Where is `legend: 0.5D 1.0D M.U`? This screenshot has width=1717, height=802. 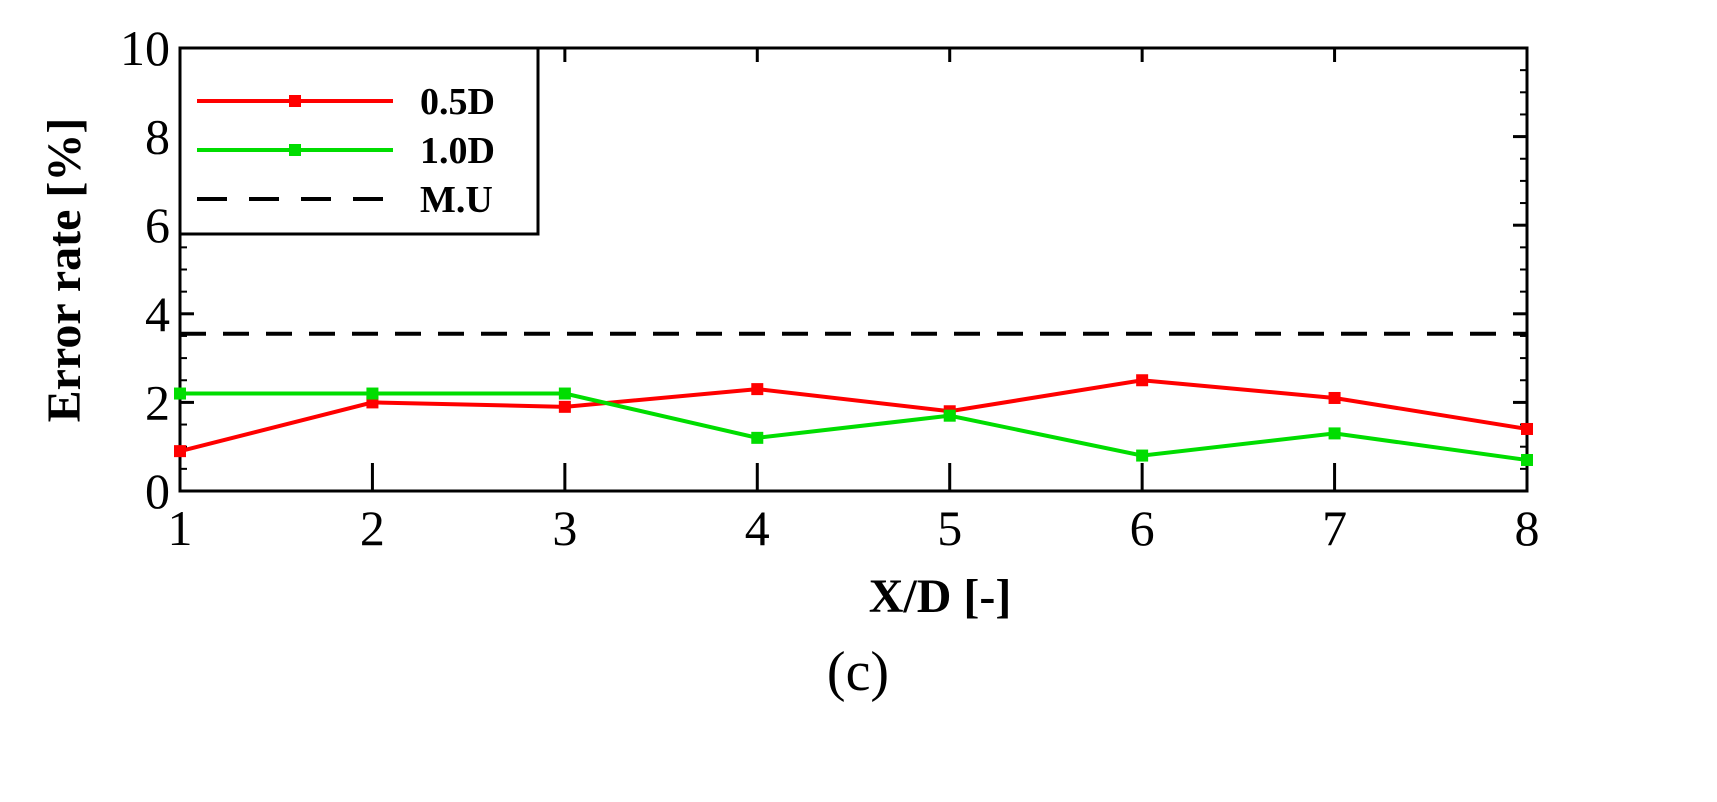 legend: 0.5D 1.0D M.U is located at coordinates (359, 141).